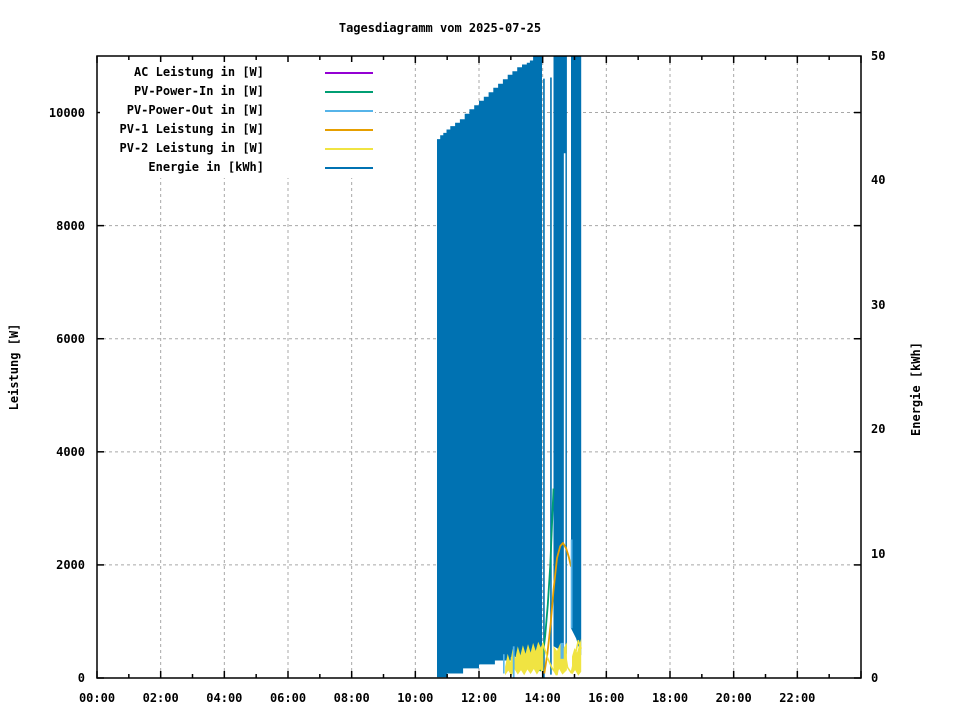 The height and width of the screenshot is (720, 960). I want to click on legend-item-3: PV-1 Leistung in [W], so click(237, 129).